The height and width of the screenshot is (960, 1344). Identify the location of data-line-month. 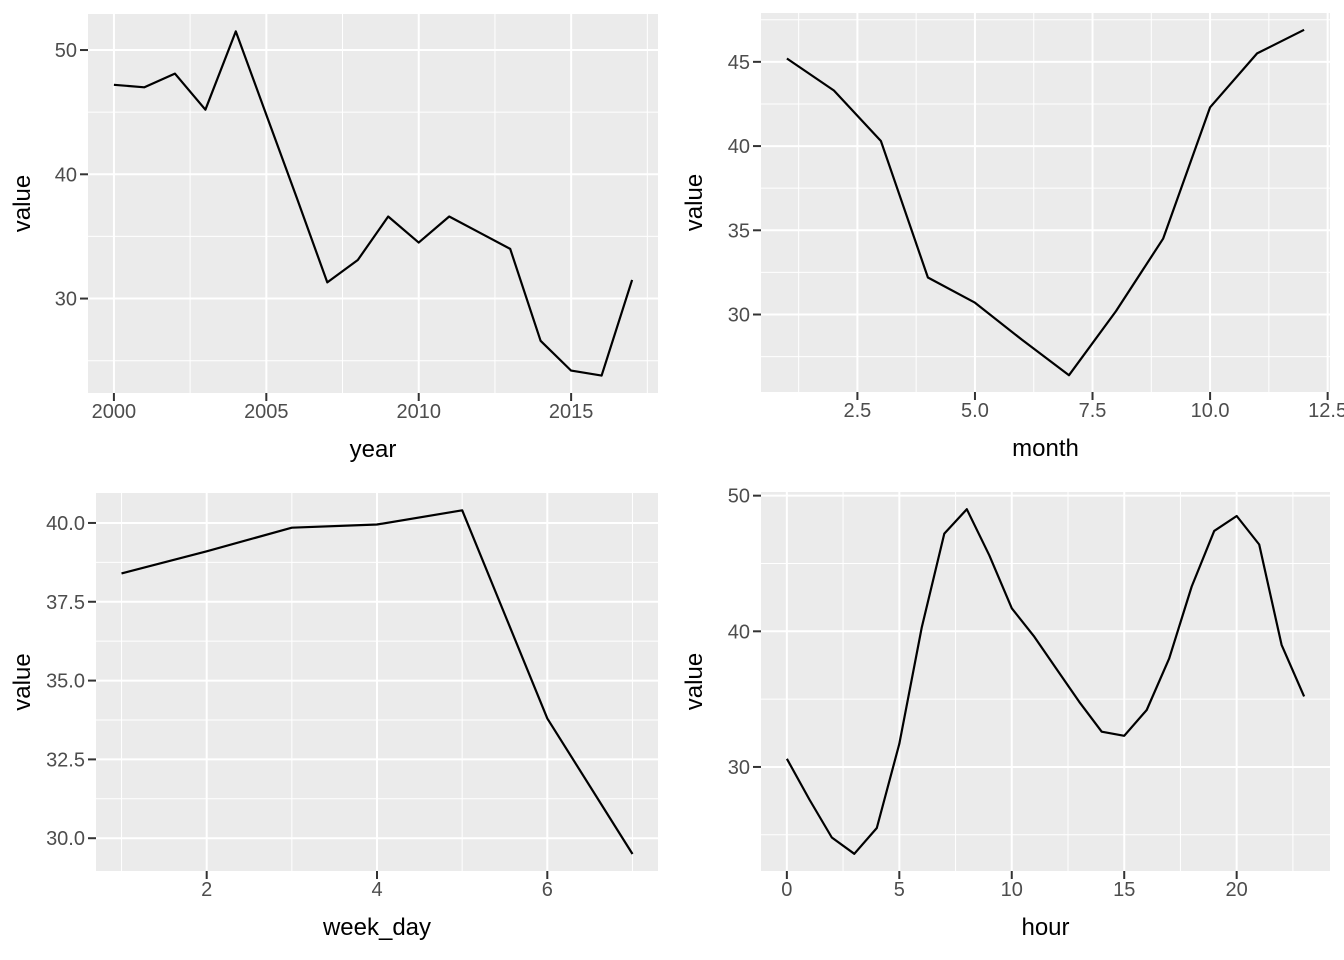
(1045, 202).